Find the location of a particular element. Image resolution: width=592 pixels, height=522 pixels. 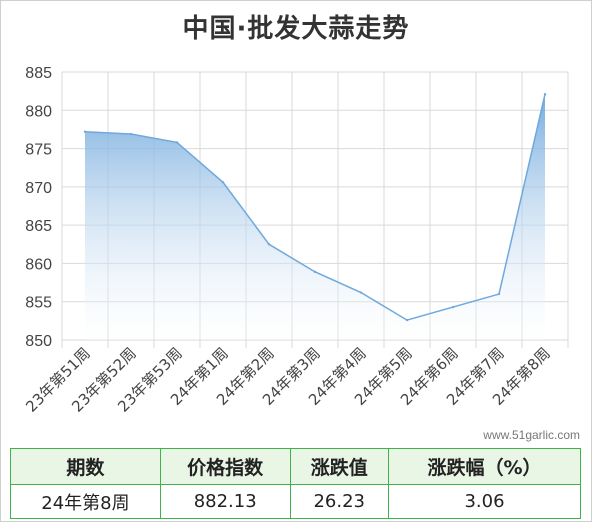

y-tick-label: 870 is located at coordinates (38, 188).